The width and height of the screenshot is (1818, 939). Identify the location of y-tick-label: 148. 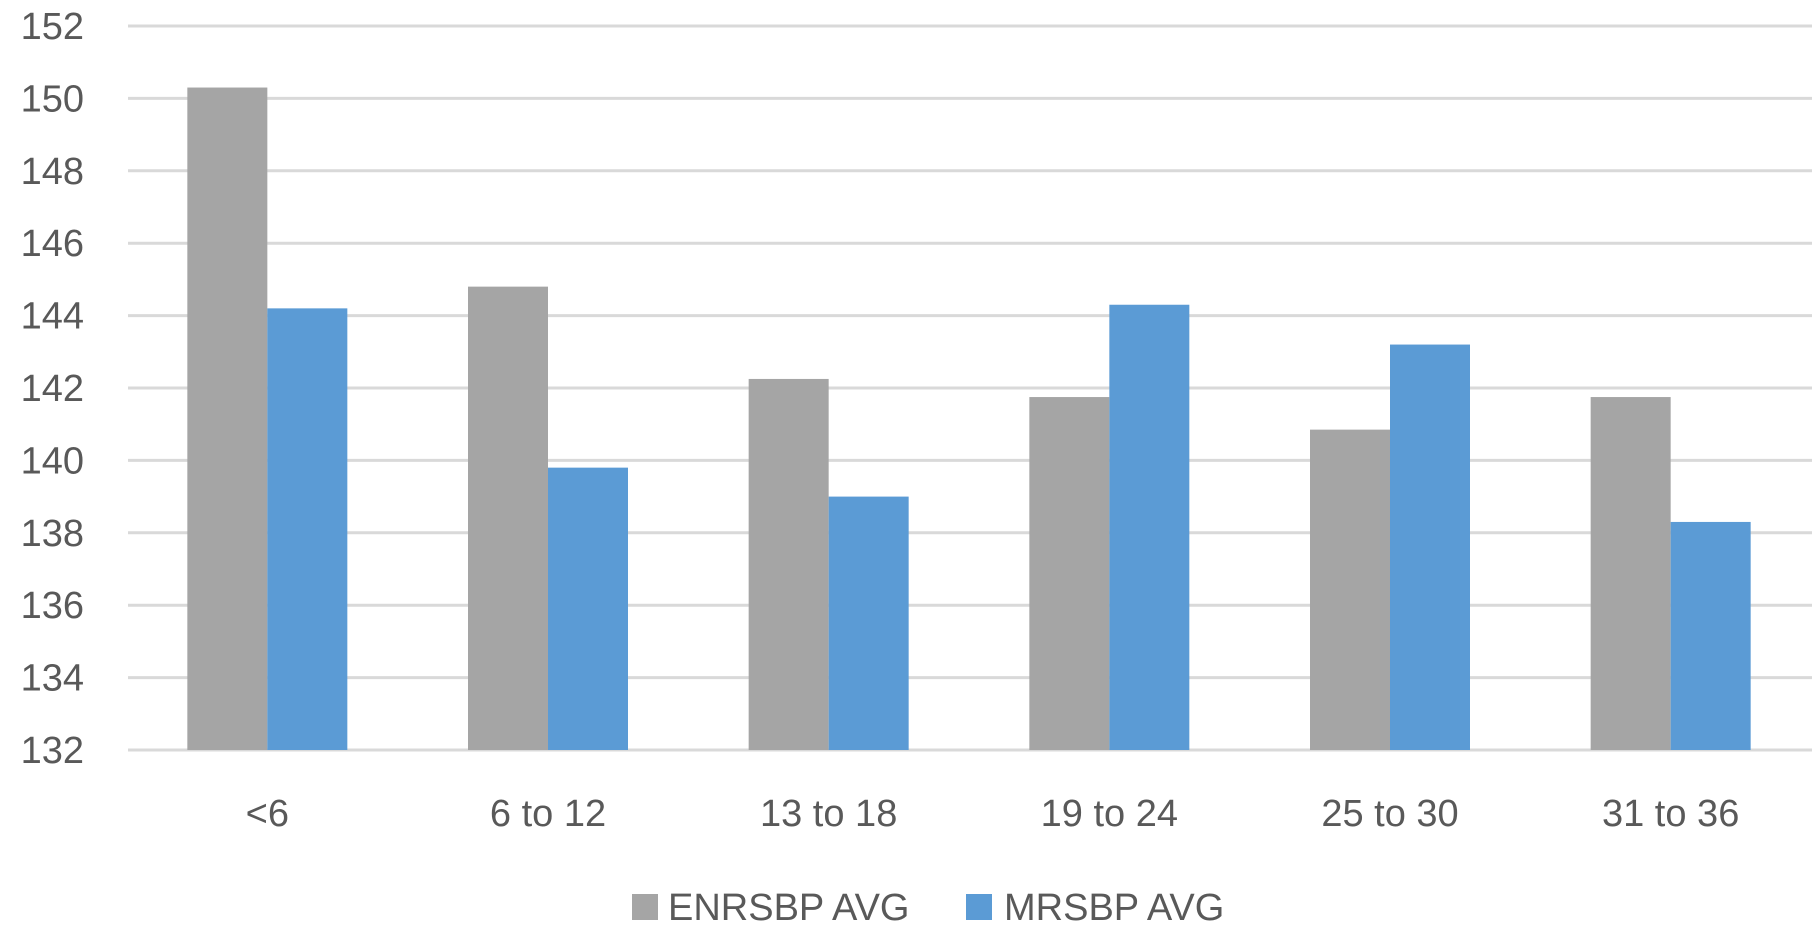
(52, 172).